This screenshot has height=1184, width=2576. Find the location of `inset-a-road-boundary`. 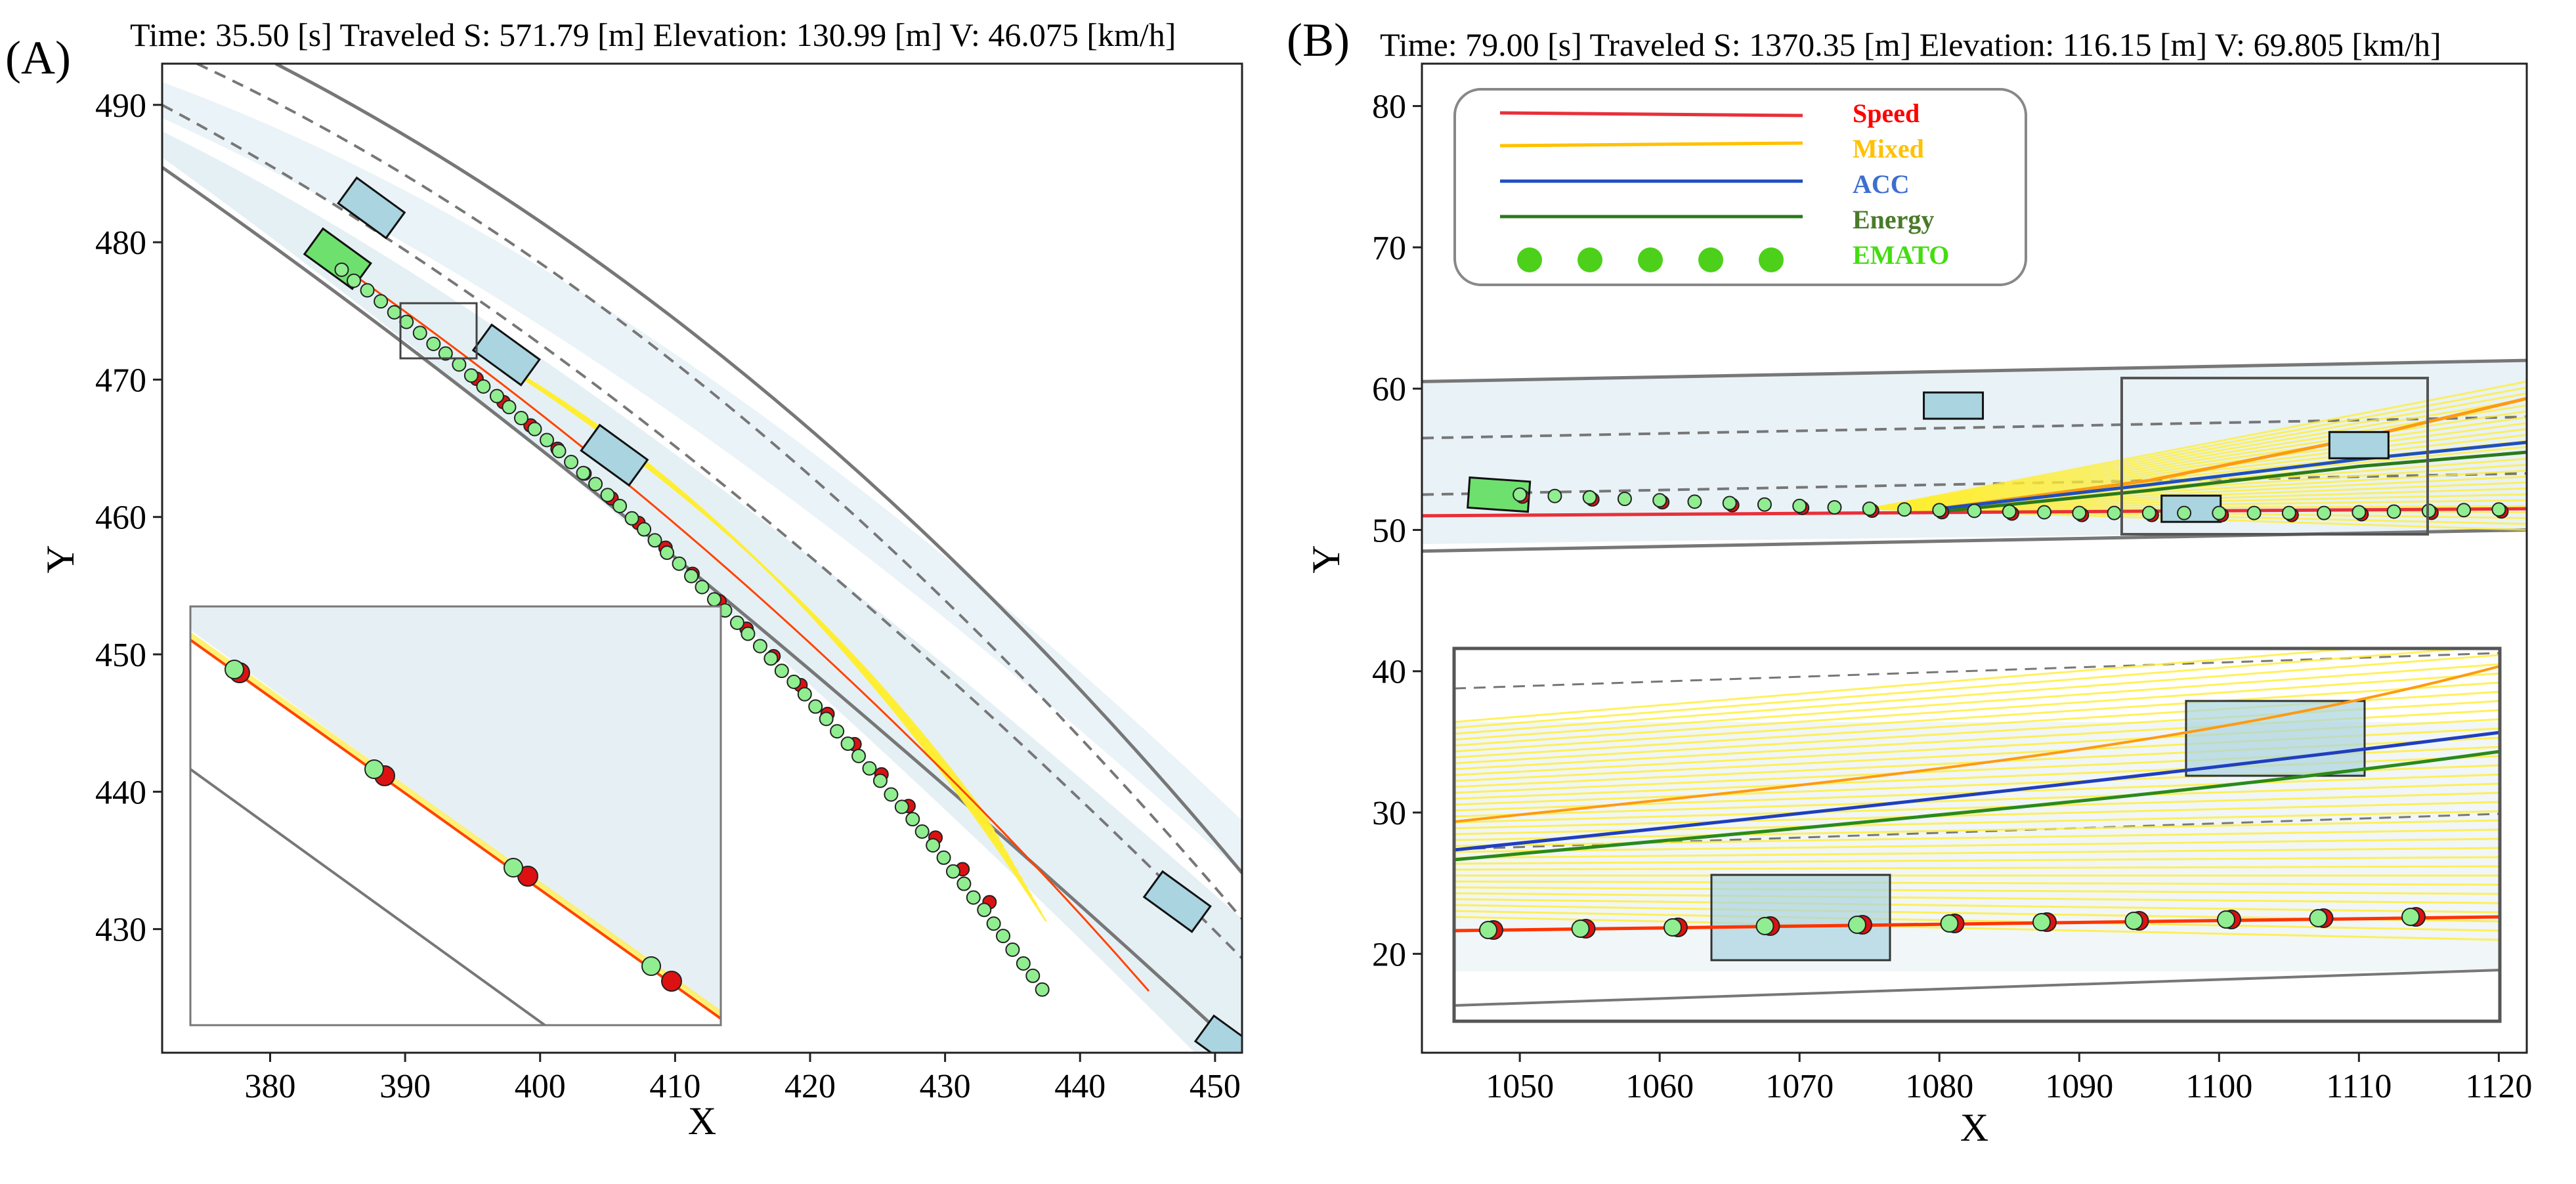

inset-a-road-boundary is located at coordinates (368, 897).